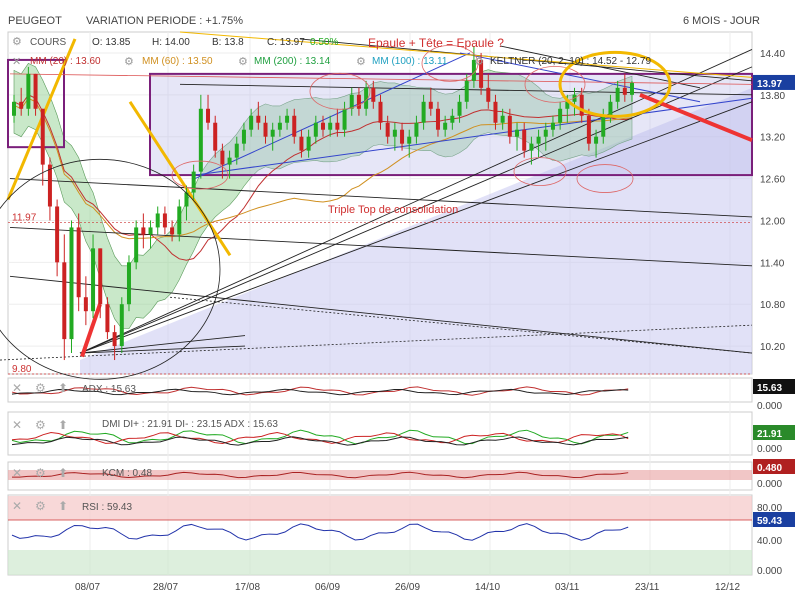 The width and height of the screenshot is (802, 598). What do you see at coordinates (567, 587) in the screenshot?
I see `x-tick-label: 03/11` at bounding box center [567, 587].